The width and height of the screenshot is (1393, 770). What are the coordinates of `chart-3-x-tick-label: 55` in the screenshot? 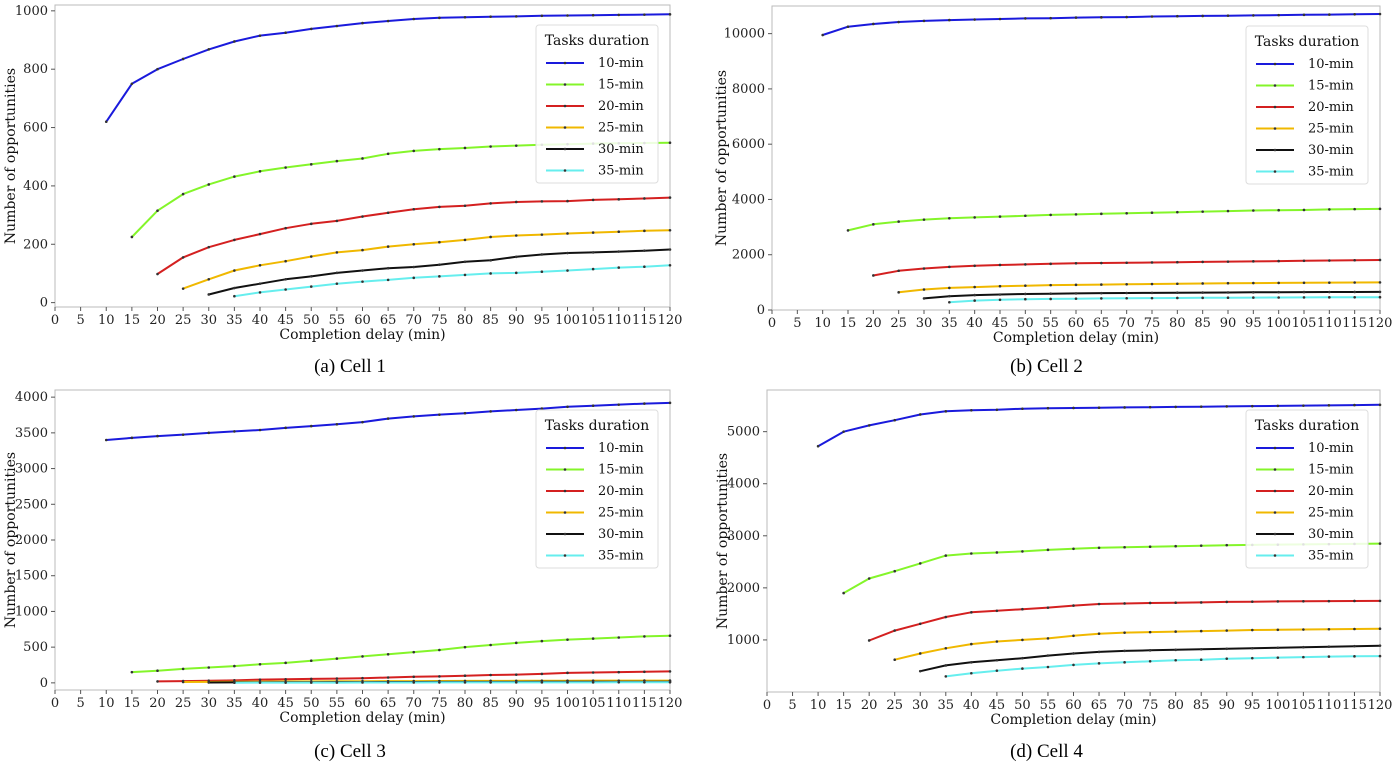 It's located at (337, 703).